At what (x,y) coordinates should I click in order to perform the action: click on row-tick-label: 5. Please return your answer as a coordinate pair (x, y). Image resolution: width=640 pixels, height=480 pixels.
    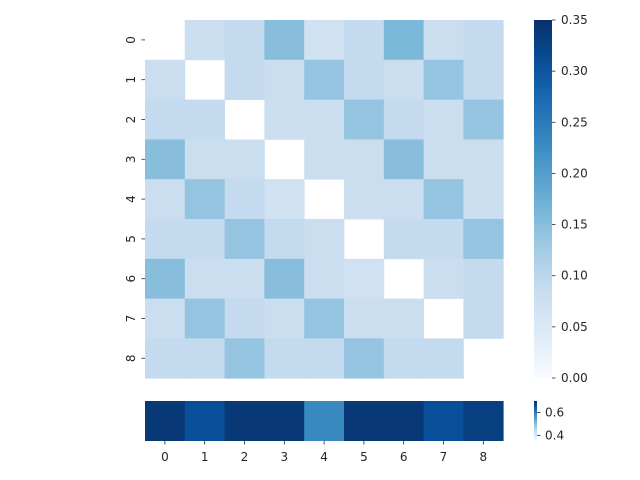
    Looking at the image, I should click on (131, 239).